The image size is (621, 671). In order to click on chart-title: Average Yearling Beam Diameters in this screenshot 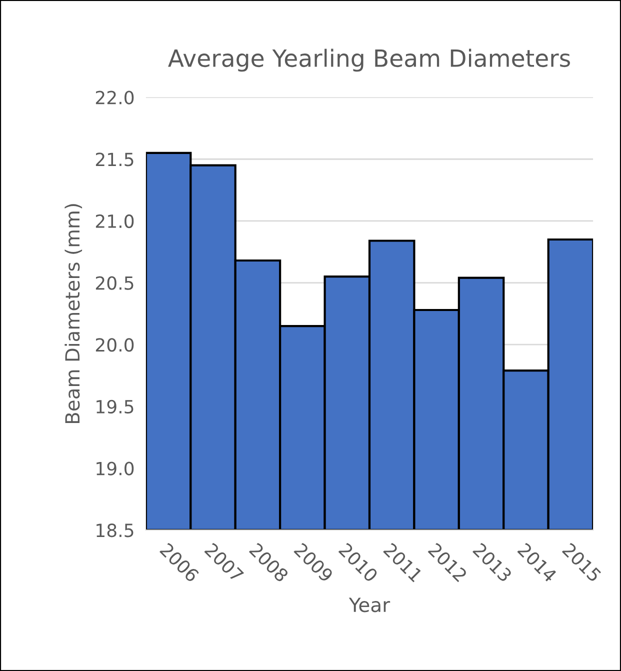, I will do `click(369, 60)`.